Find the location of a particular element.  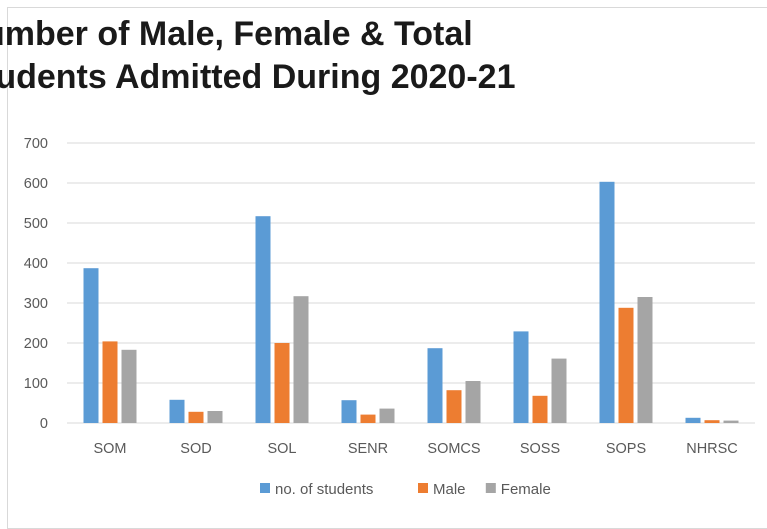

bar-male-sol is located at coordinates (282, 383).